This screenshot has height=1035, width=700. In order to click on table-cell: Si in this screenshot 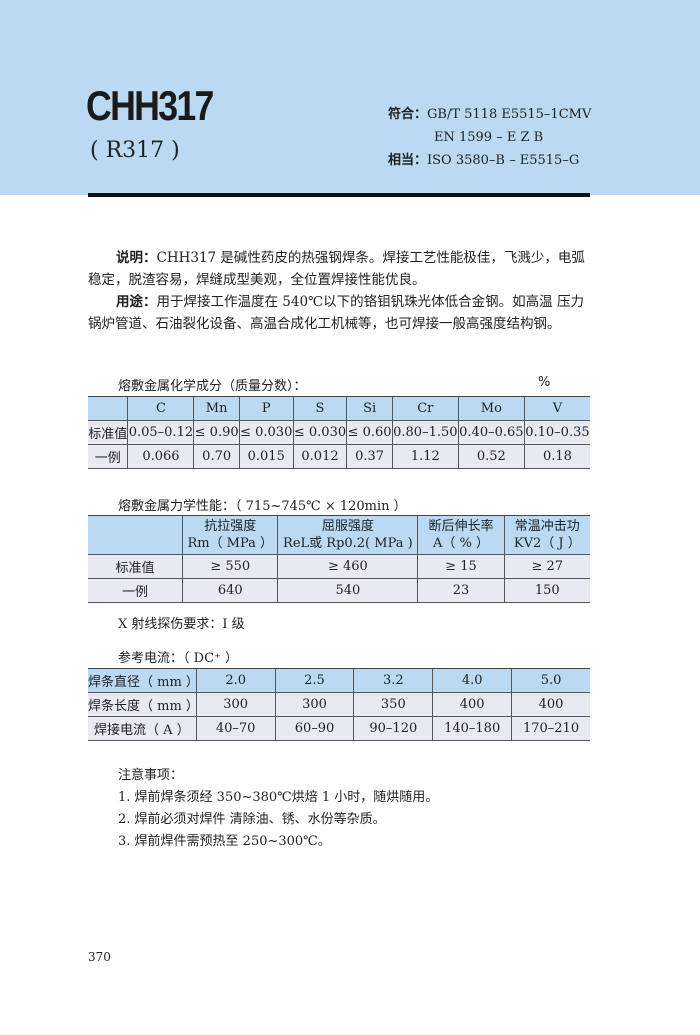, I will do `click(369, 408)`.